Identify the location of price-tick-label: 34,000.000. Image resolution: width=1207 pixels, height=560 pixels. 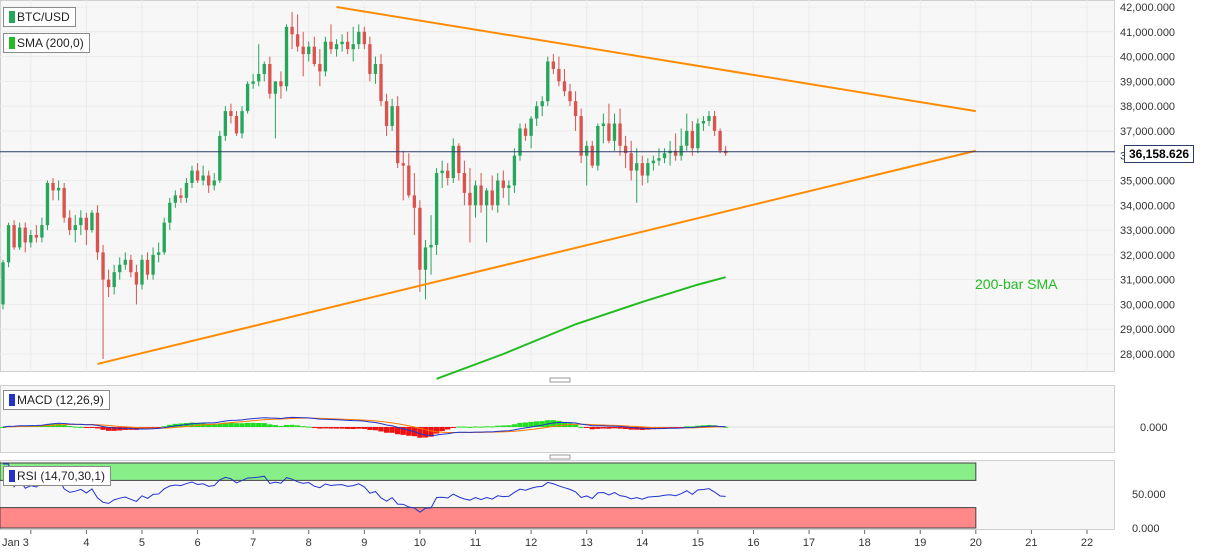
(1147, 206).